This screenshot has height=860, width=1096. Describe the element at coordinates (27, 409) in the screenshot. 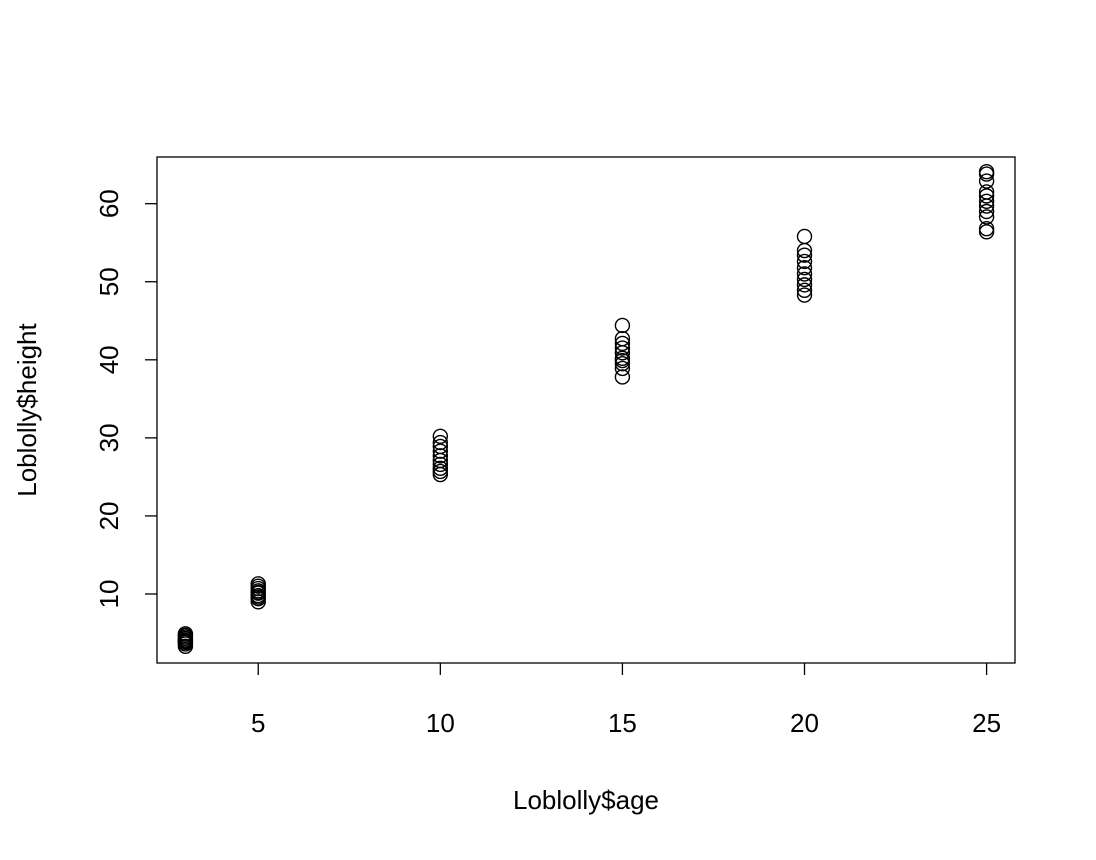

I see `y-axis-title: Loblolly$height` at that location.